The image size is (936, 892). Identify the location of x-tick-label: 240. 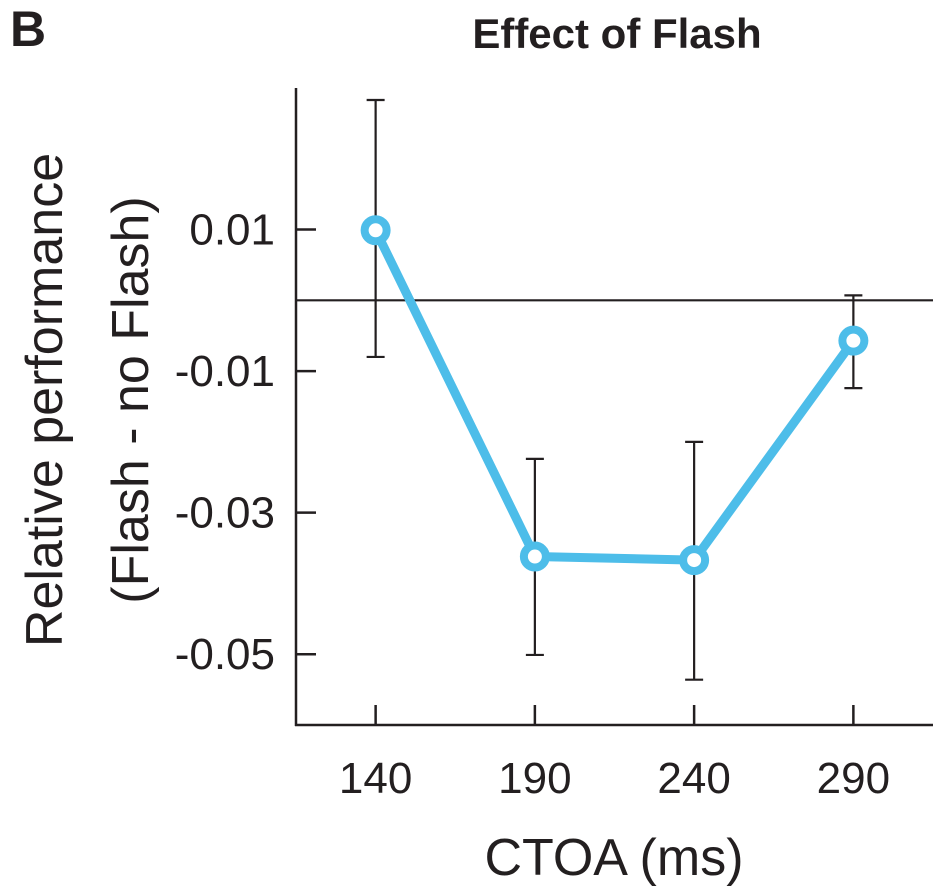
(693, 778).